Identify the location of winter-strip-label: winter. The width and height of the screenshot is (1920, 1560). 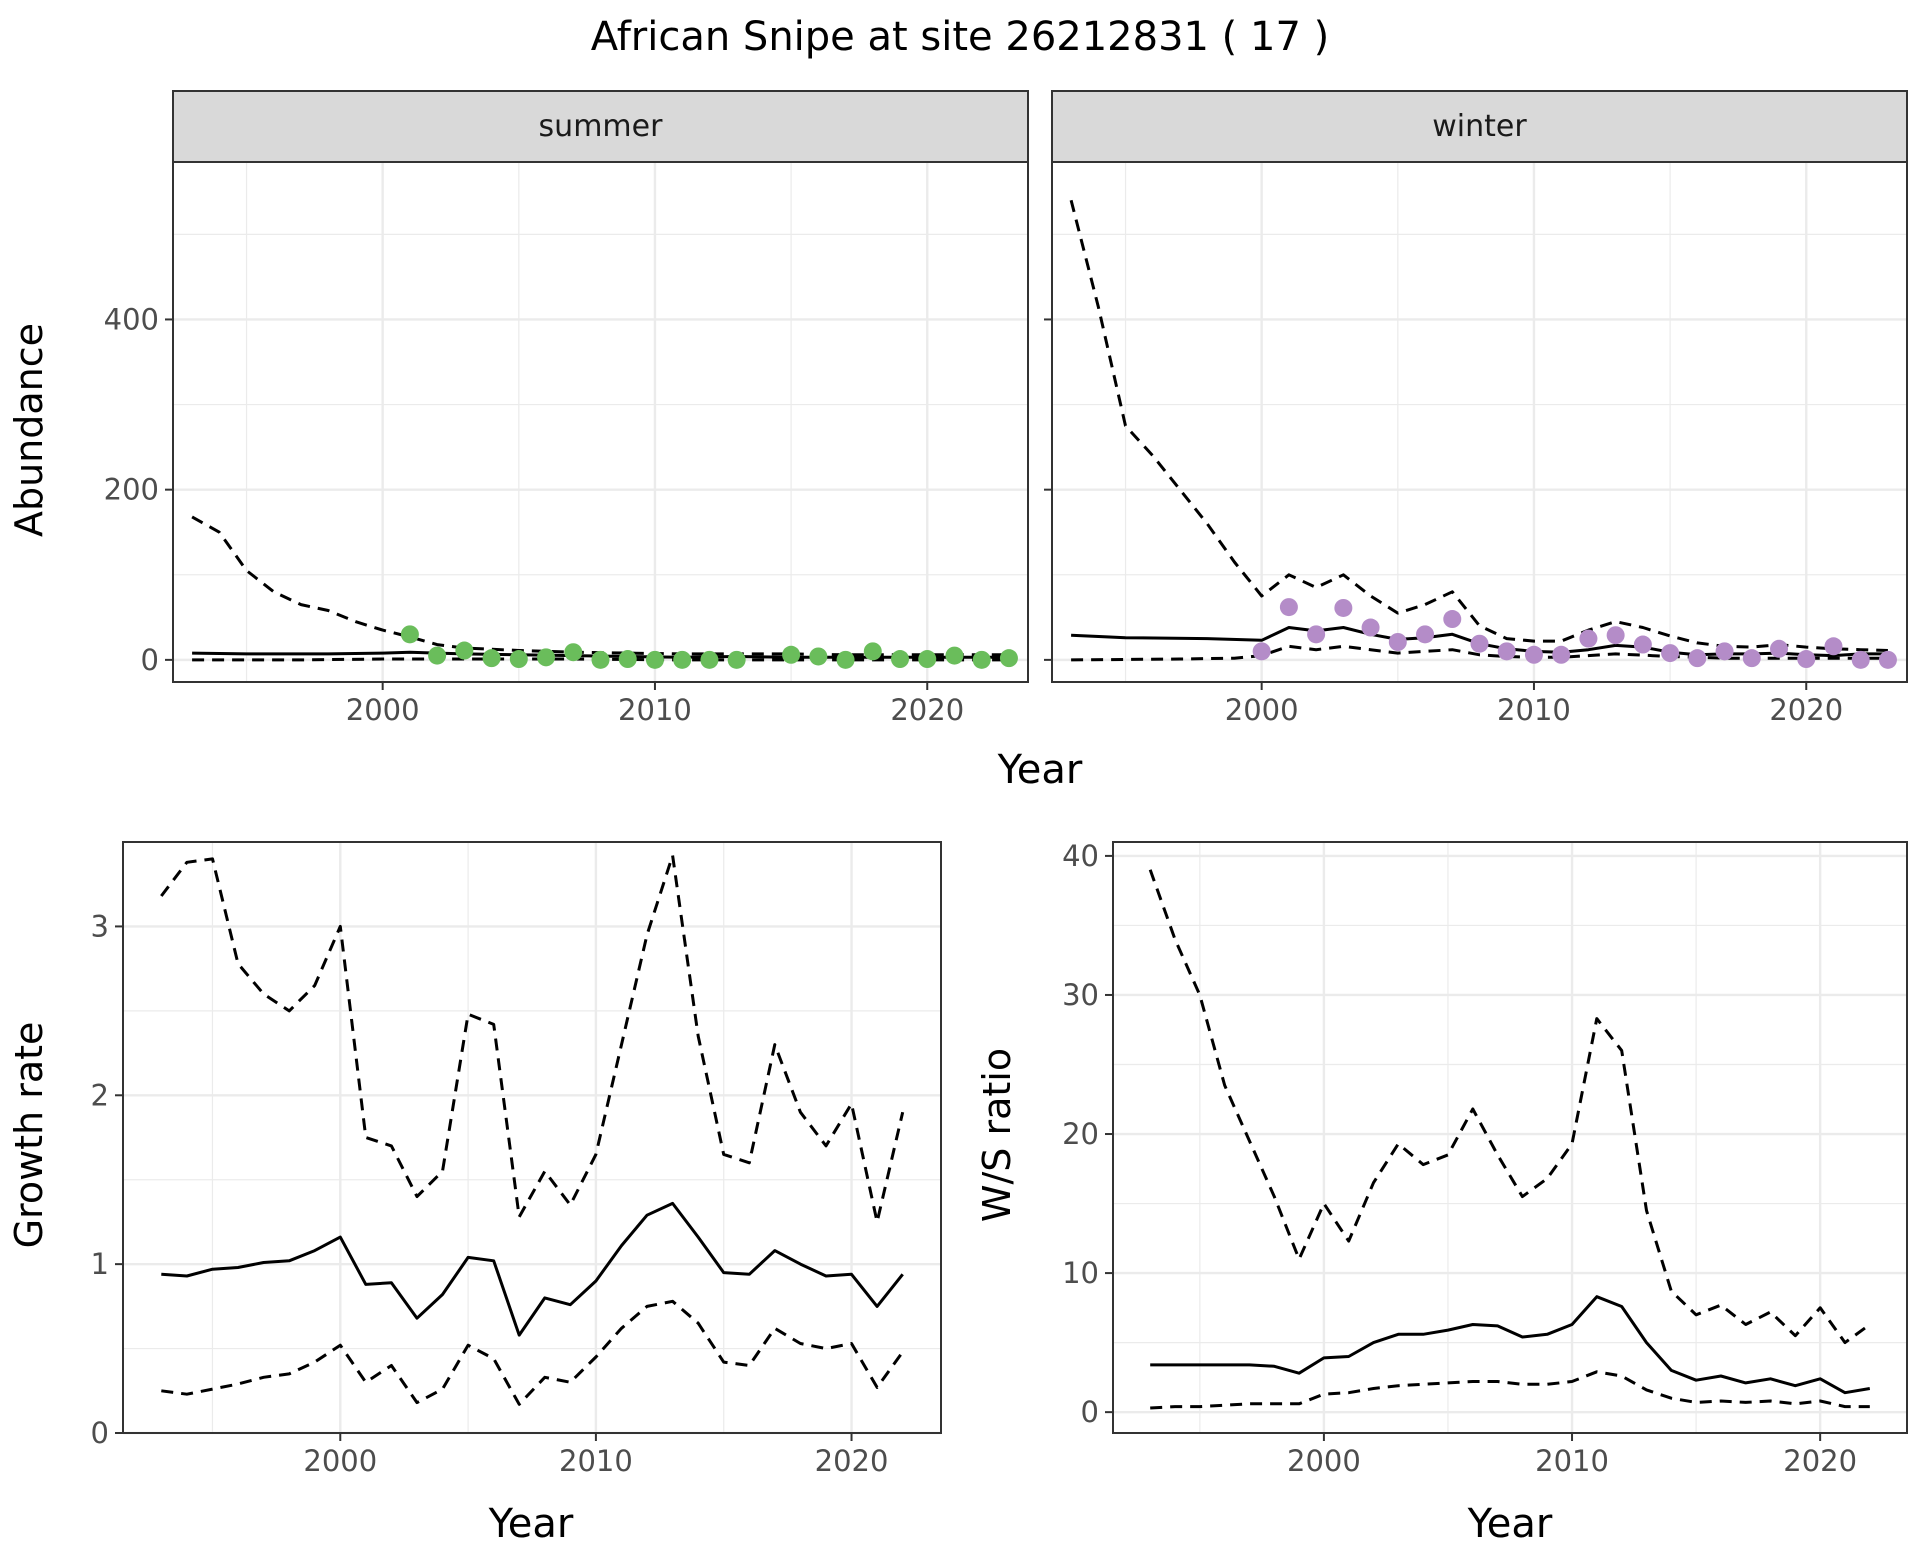
(1479, 126).